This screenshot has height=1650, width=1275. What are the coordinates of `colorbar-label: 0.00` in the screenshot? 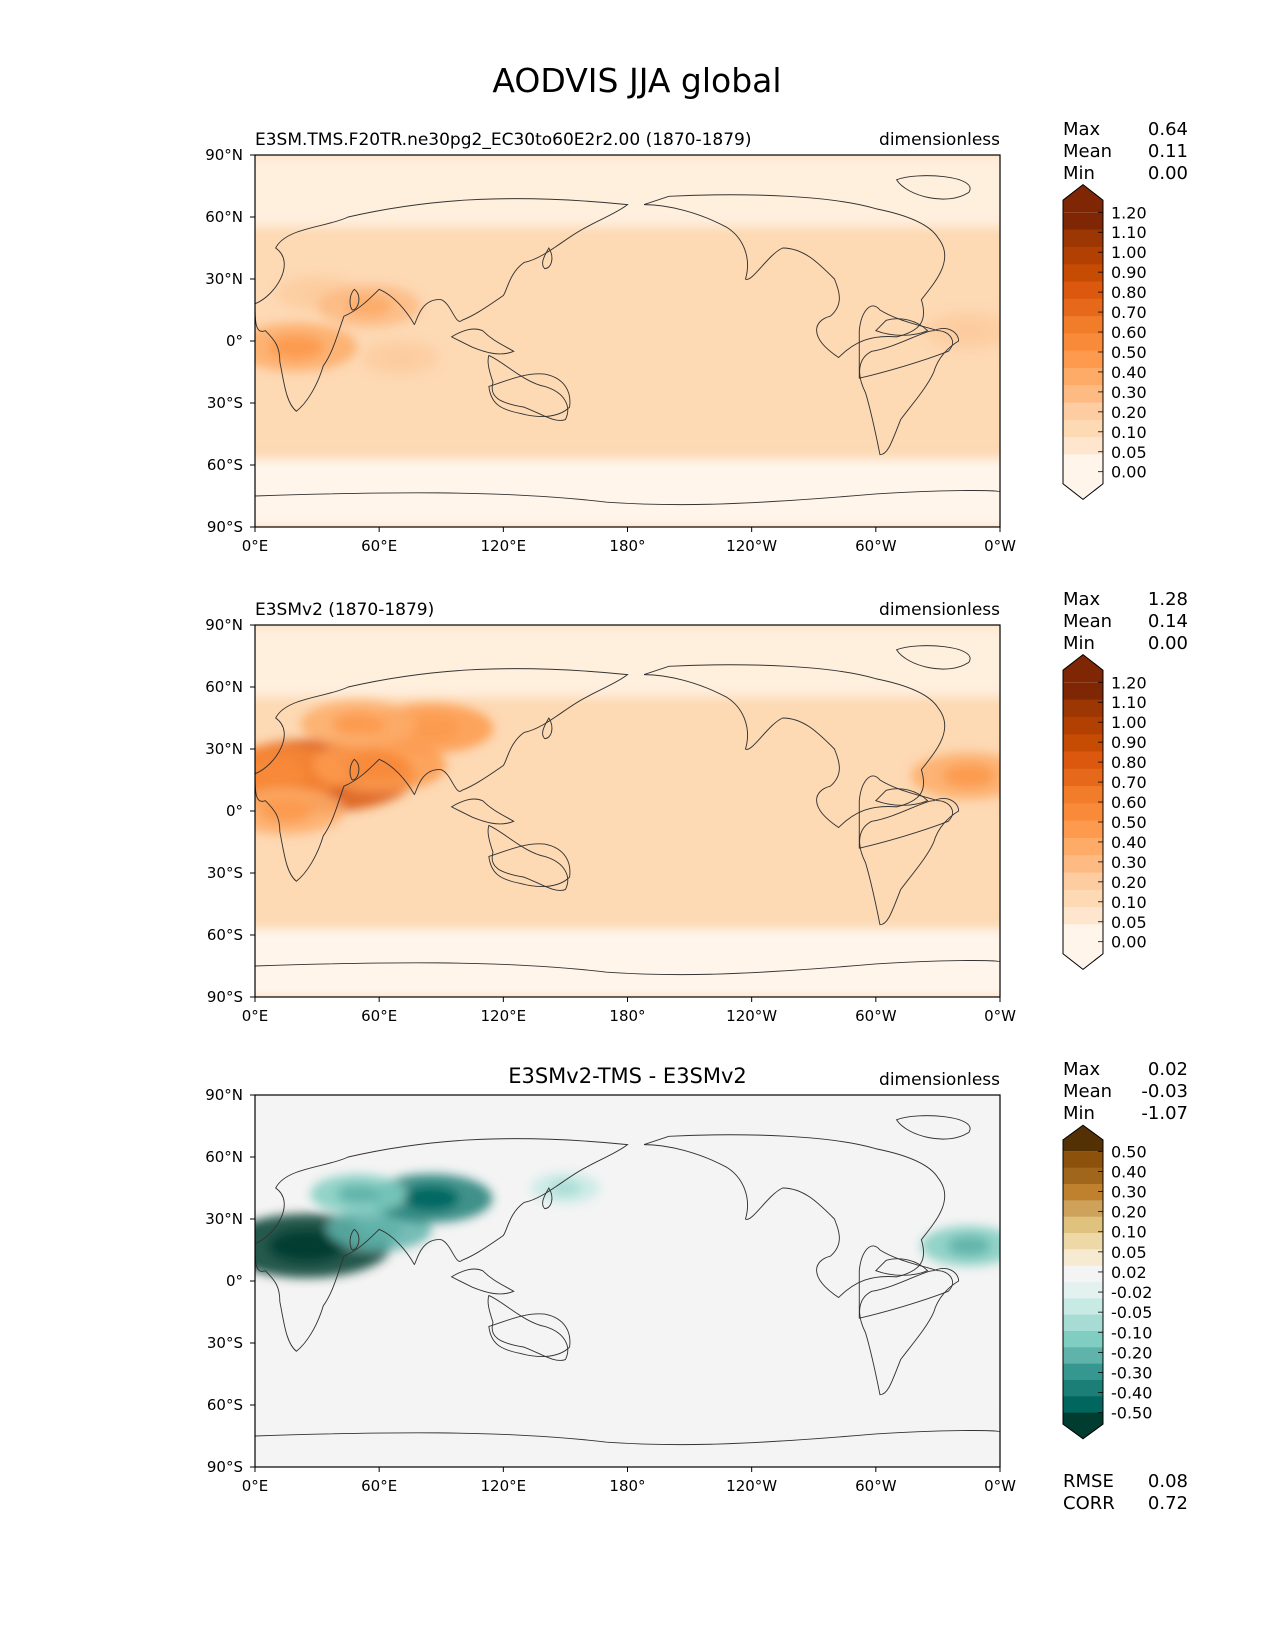 It's located at (1129, 942).